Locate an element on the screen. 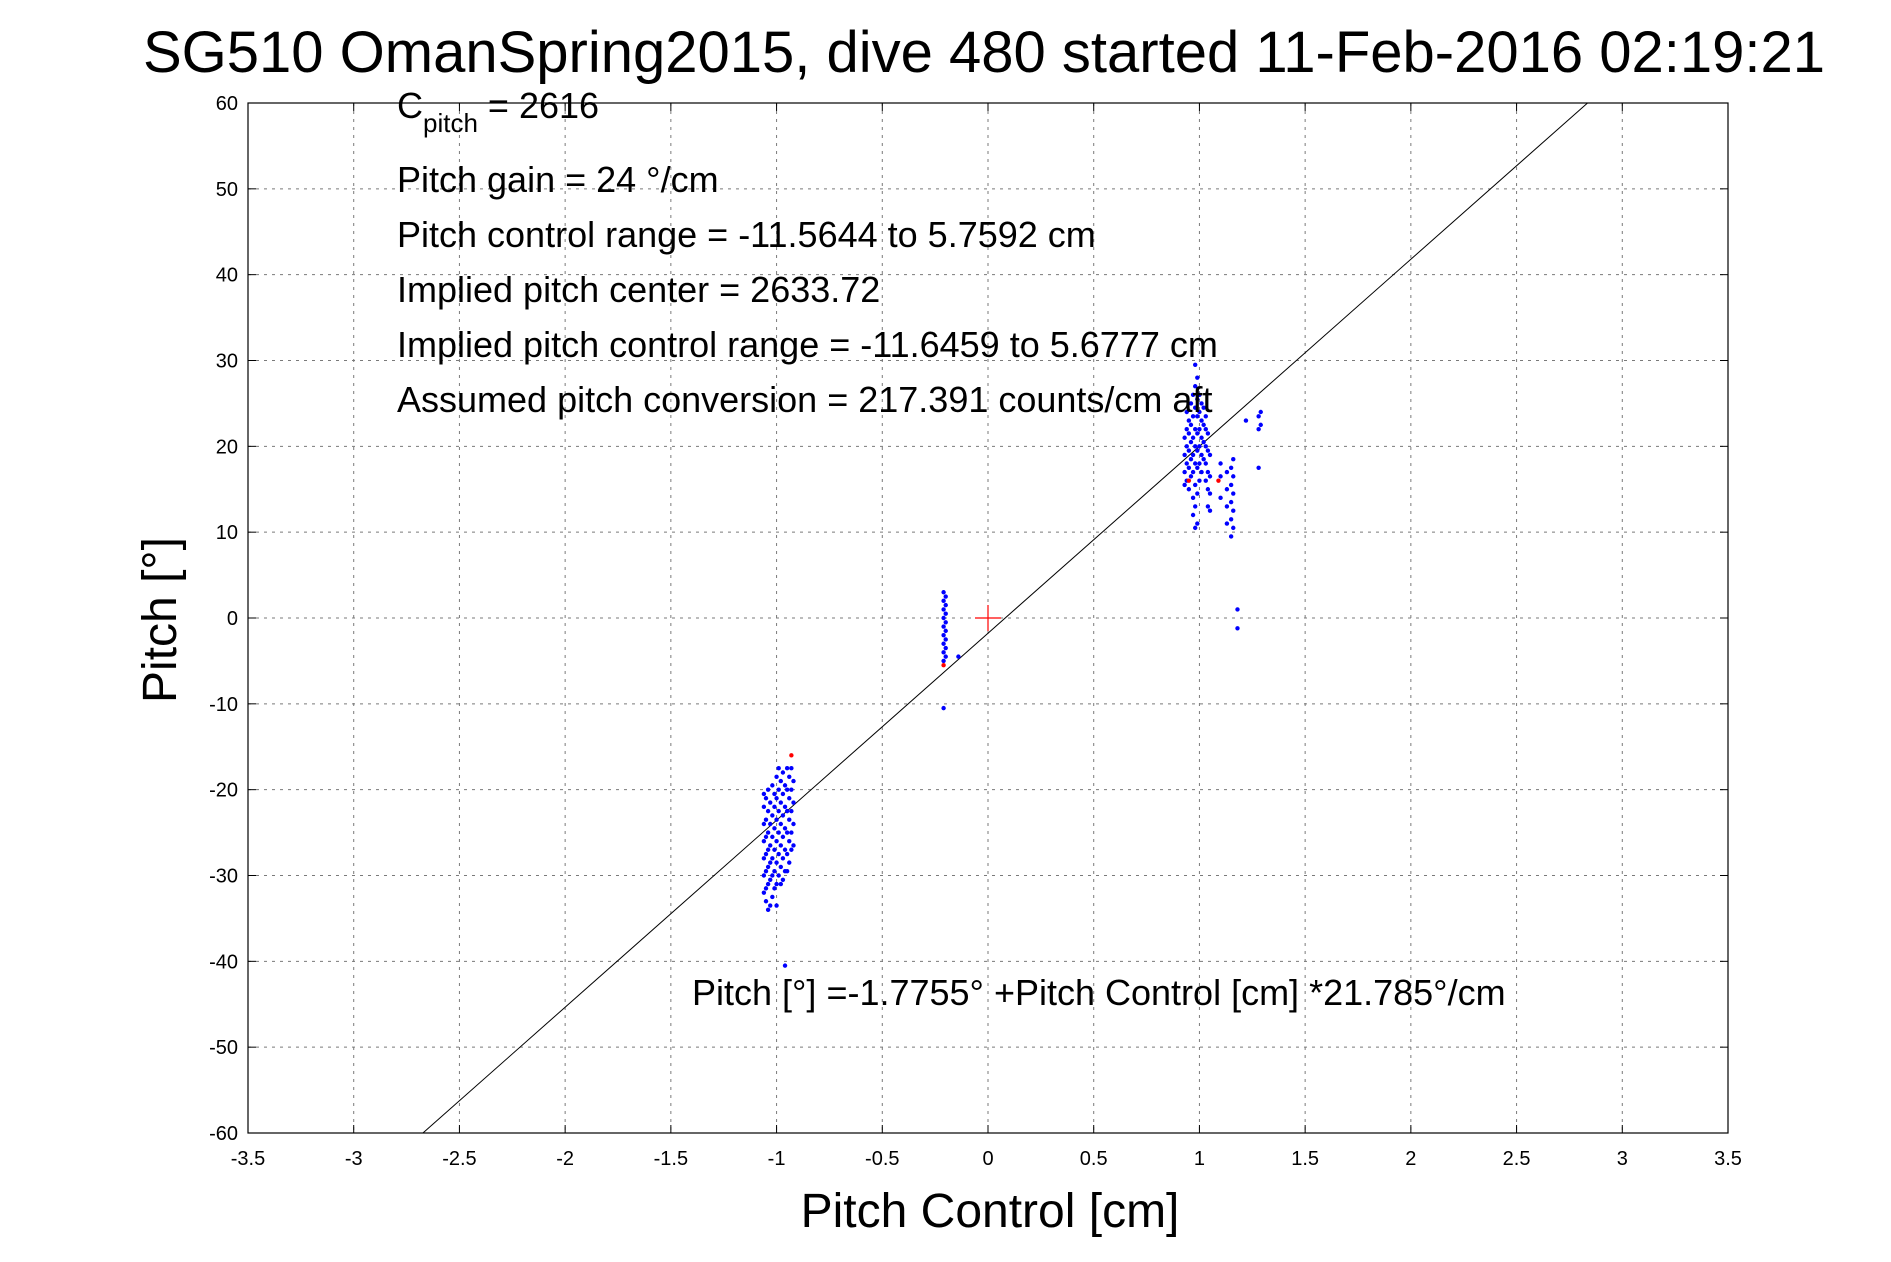 Image resolution: width=1891 pixels, height=1262 pixels. x-tick-label: -1.5 is located at coordinates (671, 1159).